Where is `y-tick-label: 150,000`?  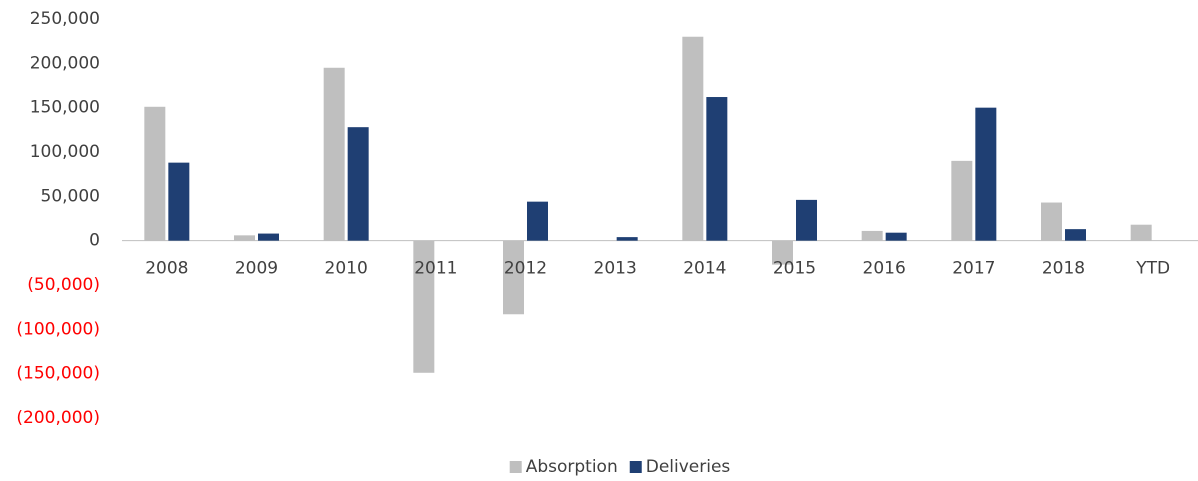
y-tick-label: 150,000 is located at coordinates (65, 108).